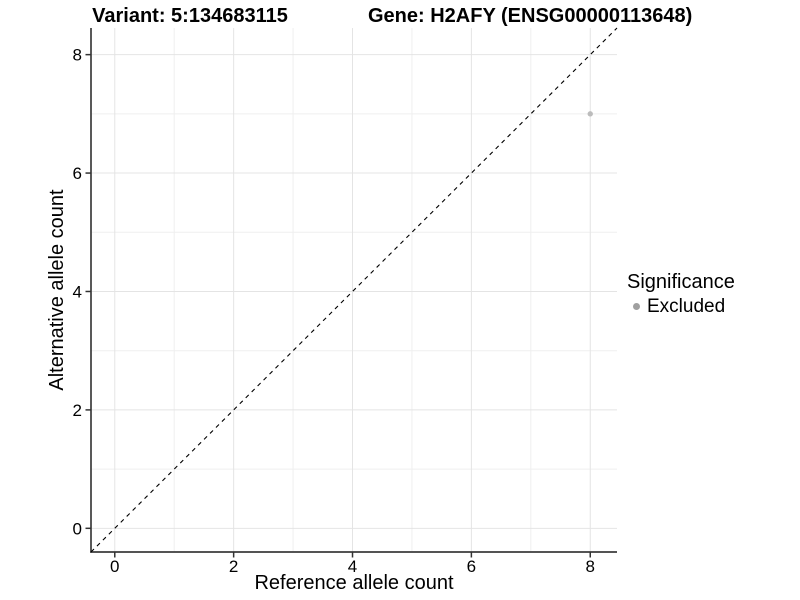  I want to click on legend-item-excluded: Excluded, so click(681, 306).